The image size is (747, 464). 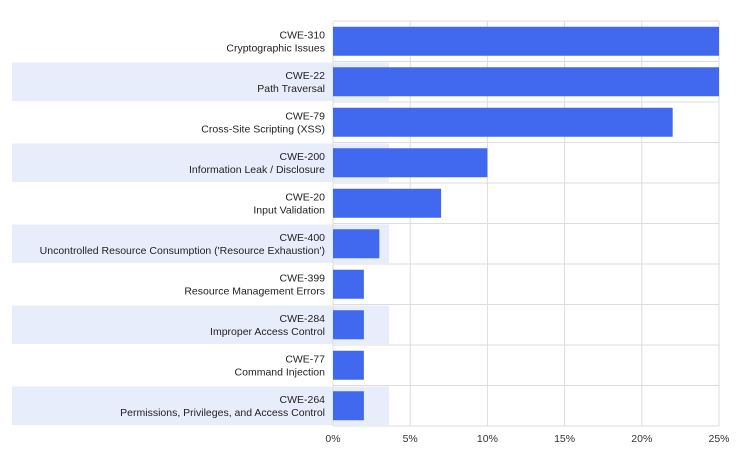 I want to click on category-id-label: CWE-310, so click(x=302, y=35).